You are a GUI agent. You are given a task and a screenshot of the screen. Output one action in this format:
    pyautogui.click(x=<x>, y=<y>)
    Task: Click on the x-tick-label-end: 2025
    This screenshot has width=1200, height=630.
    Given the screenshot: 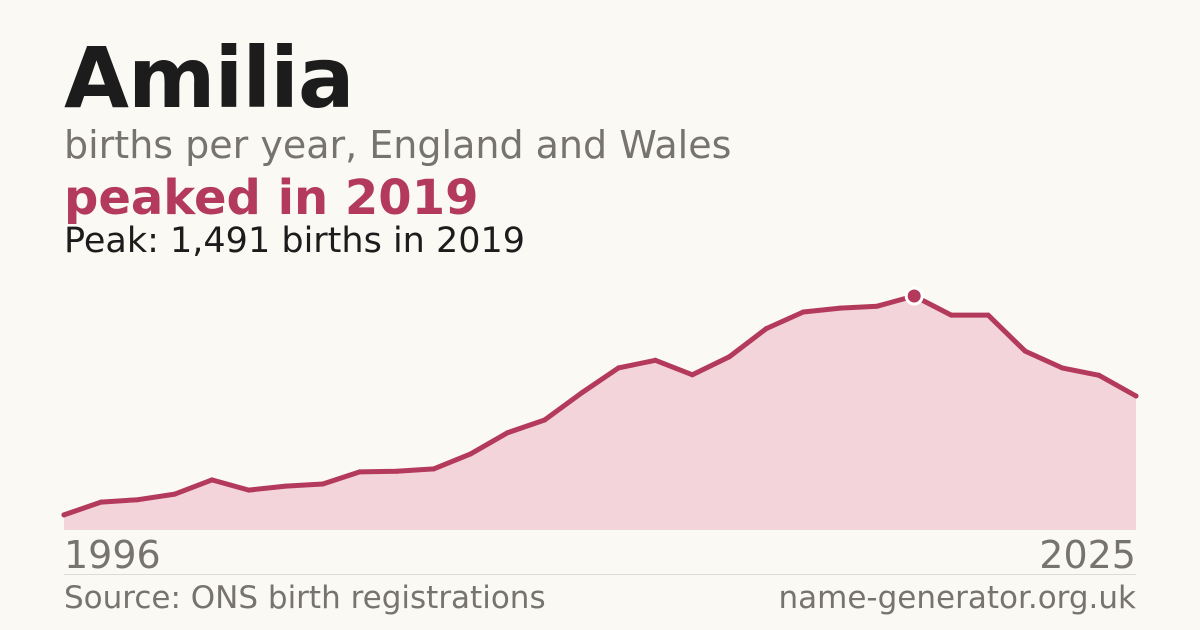 What is the action you would take?
    pyautogui.click(x=1087, y=555)
    